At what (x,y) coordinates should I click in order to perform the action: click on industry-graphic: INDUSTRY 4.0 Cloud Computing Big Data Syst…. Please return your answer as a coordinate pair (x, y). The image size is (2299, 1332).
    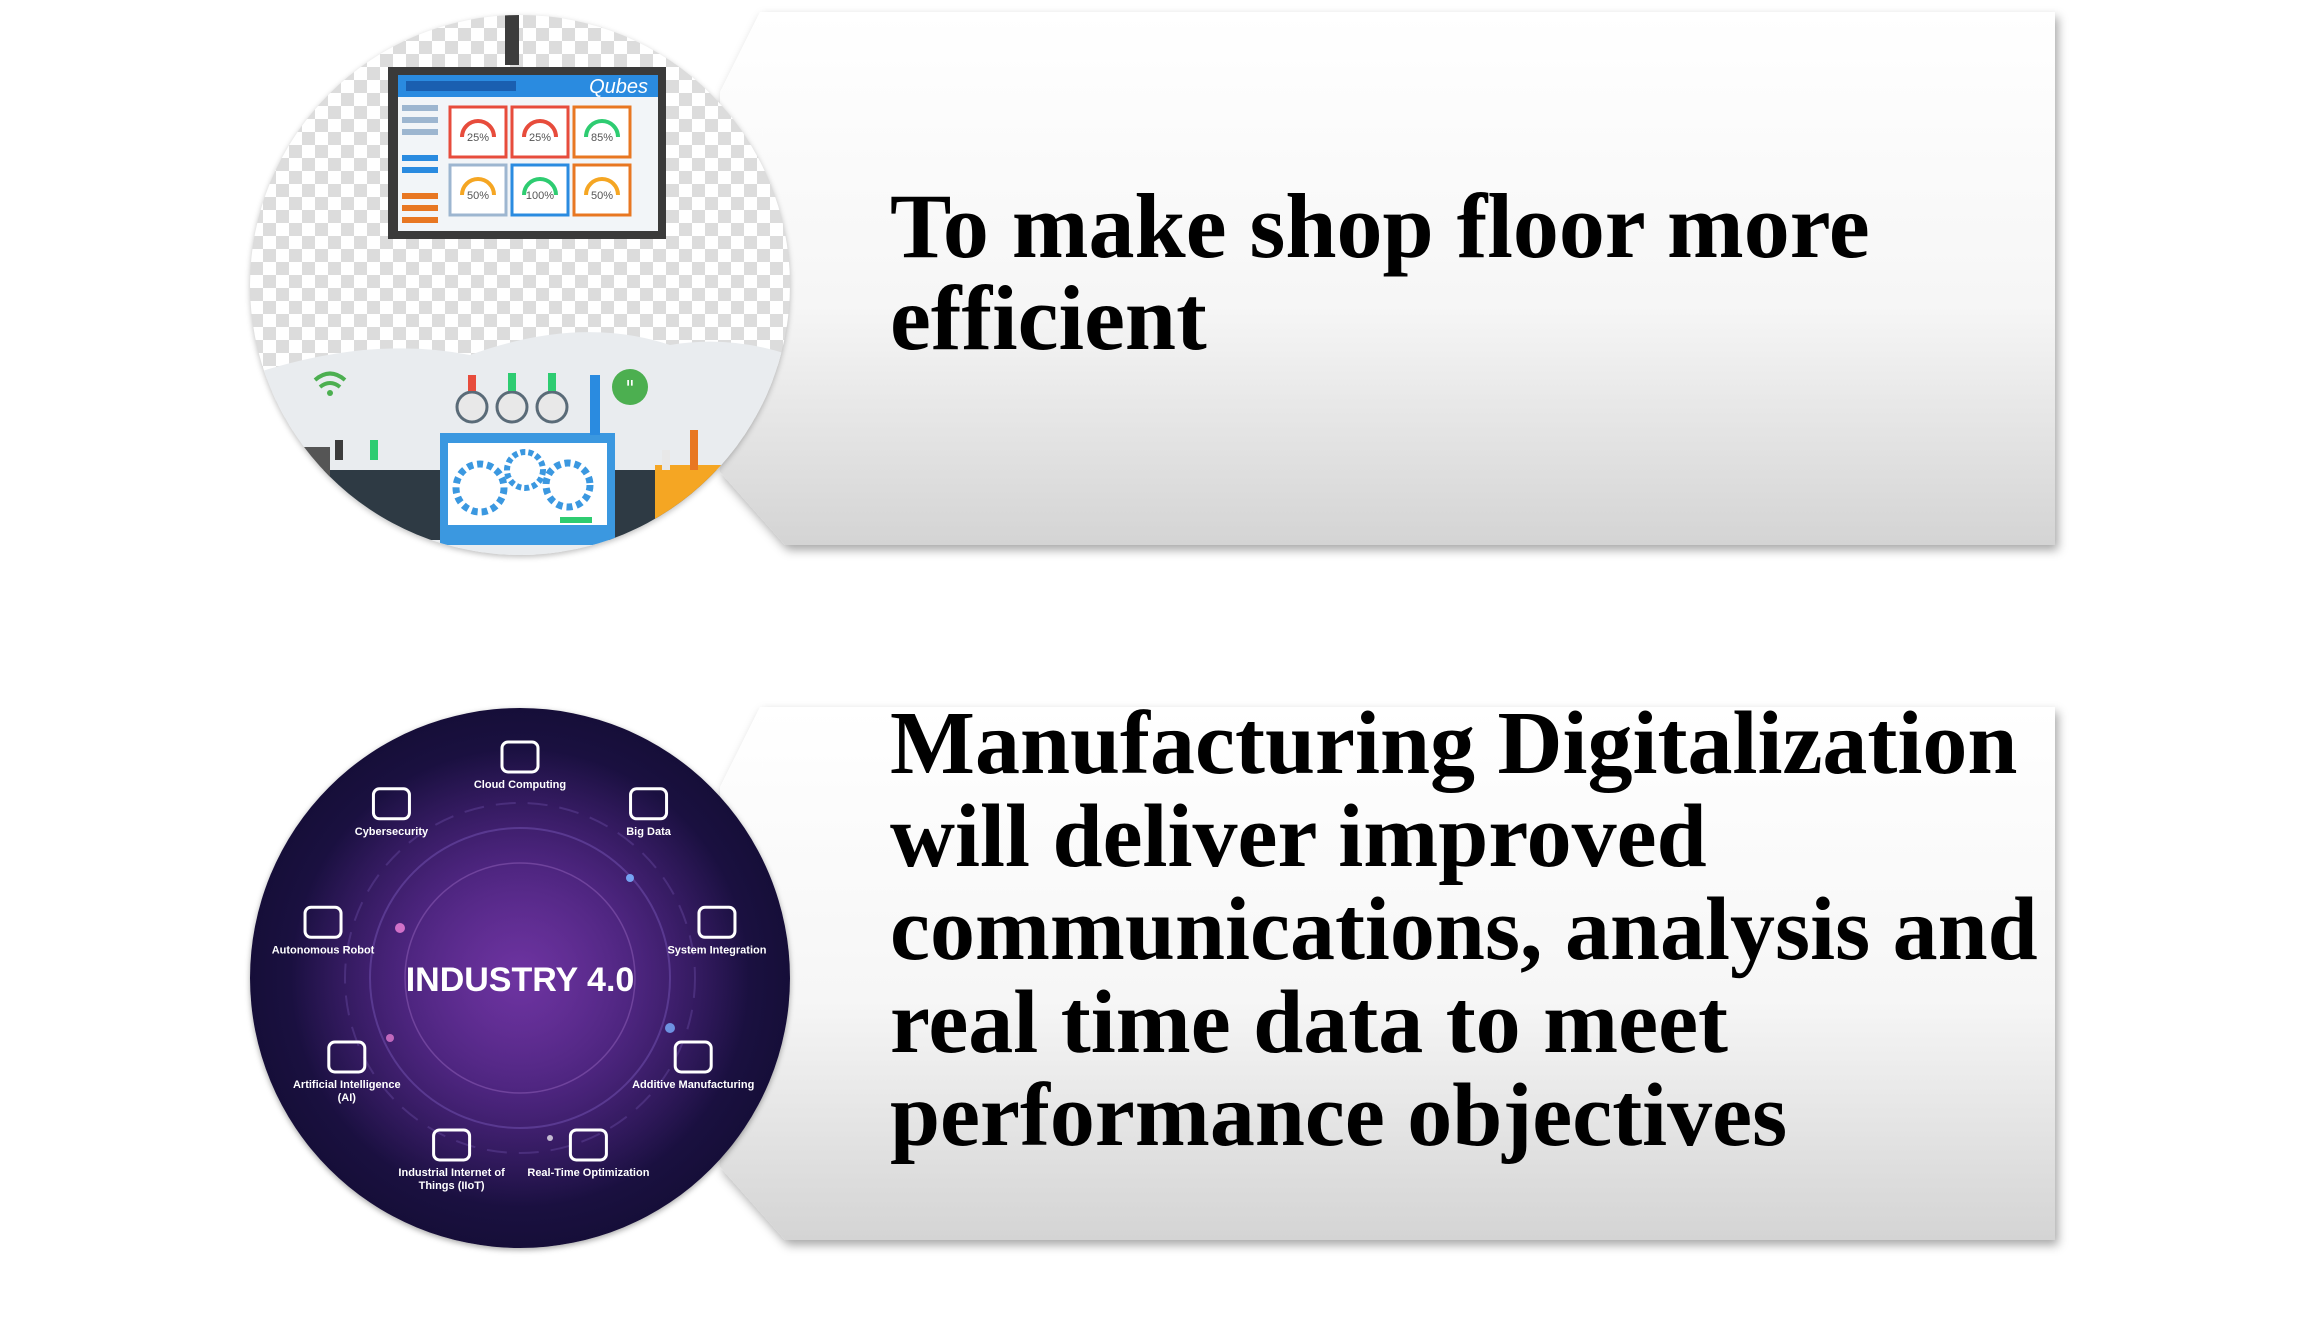
    Looking at the image, I should click on (520, 978).